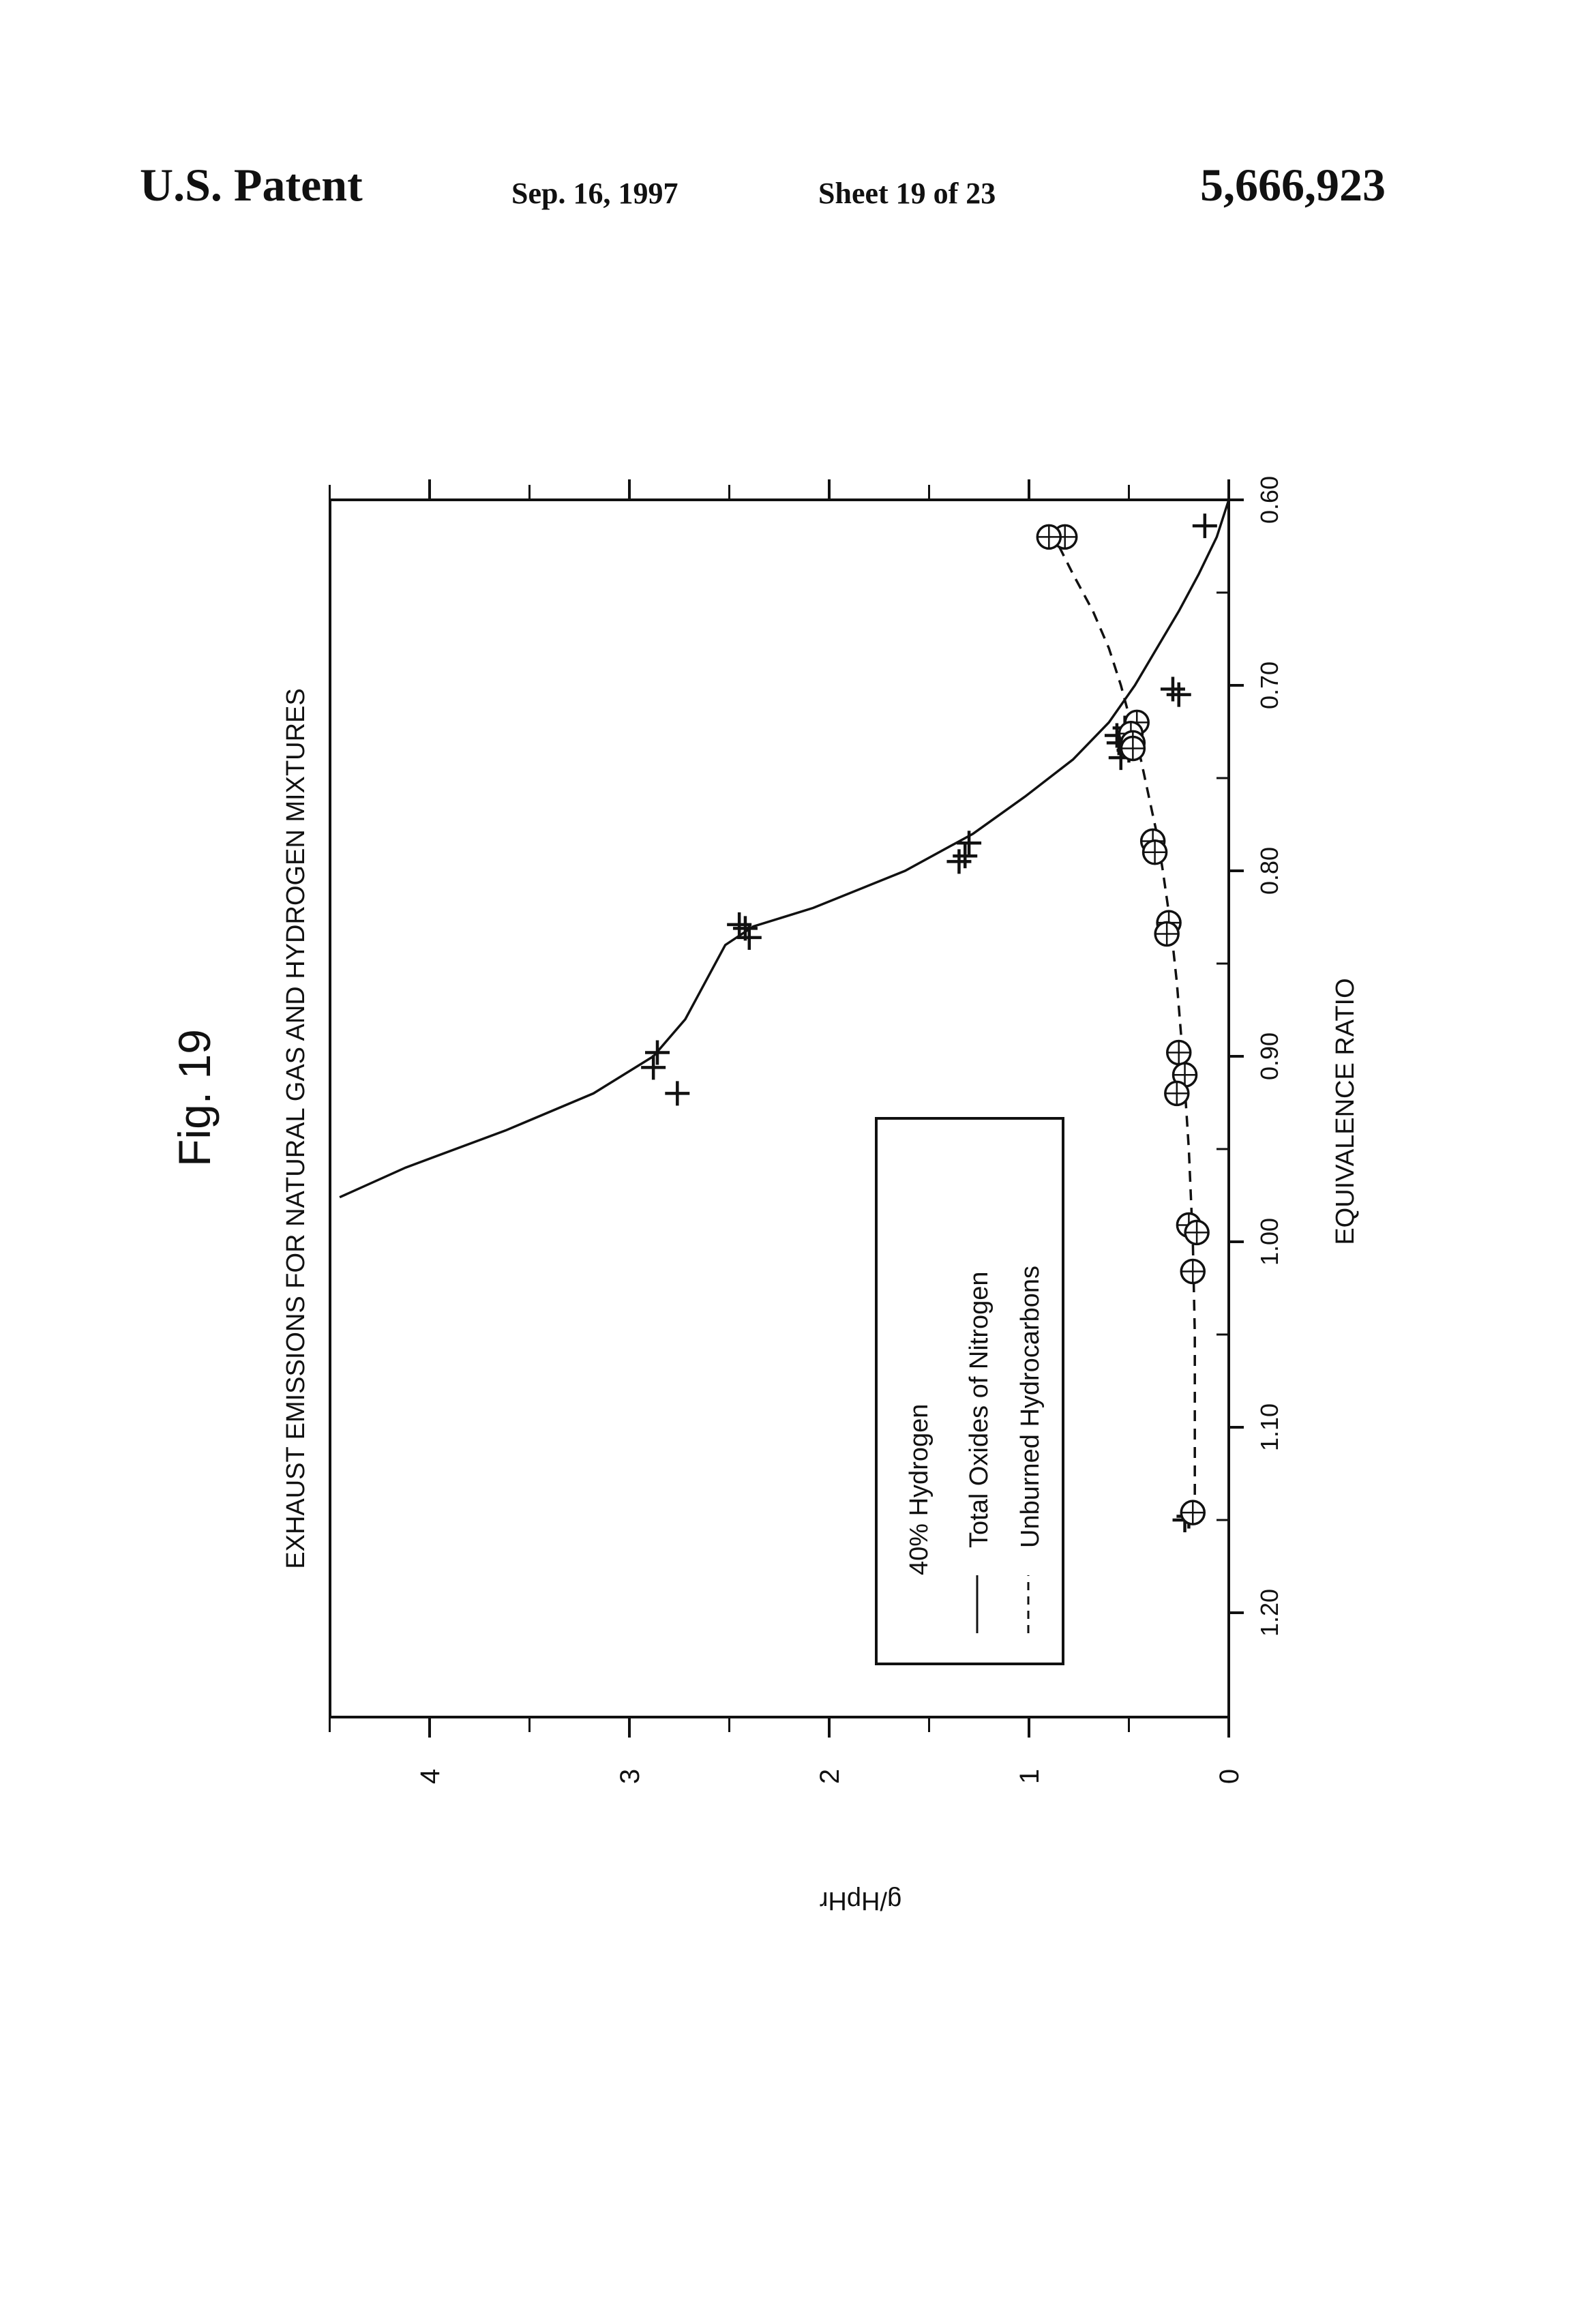 The height and width of the screenshot is (2324, 1582). What do you see at coordinates (1269, 685) in the screenshot?
I see `x-tick-label: 0.70` at bounding box center [1269, 685].